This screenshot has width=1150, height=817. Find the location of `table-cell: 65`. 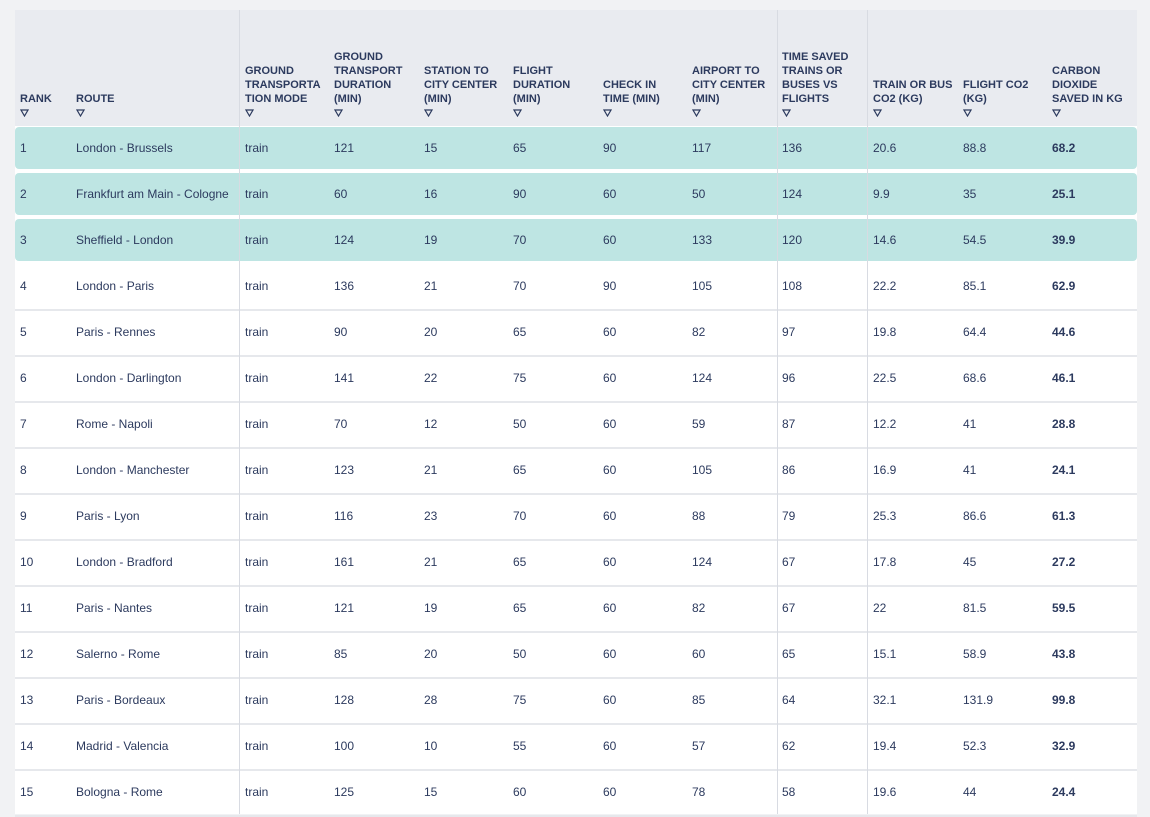

table-cell: 65 is located at coordinates (520, 562).